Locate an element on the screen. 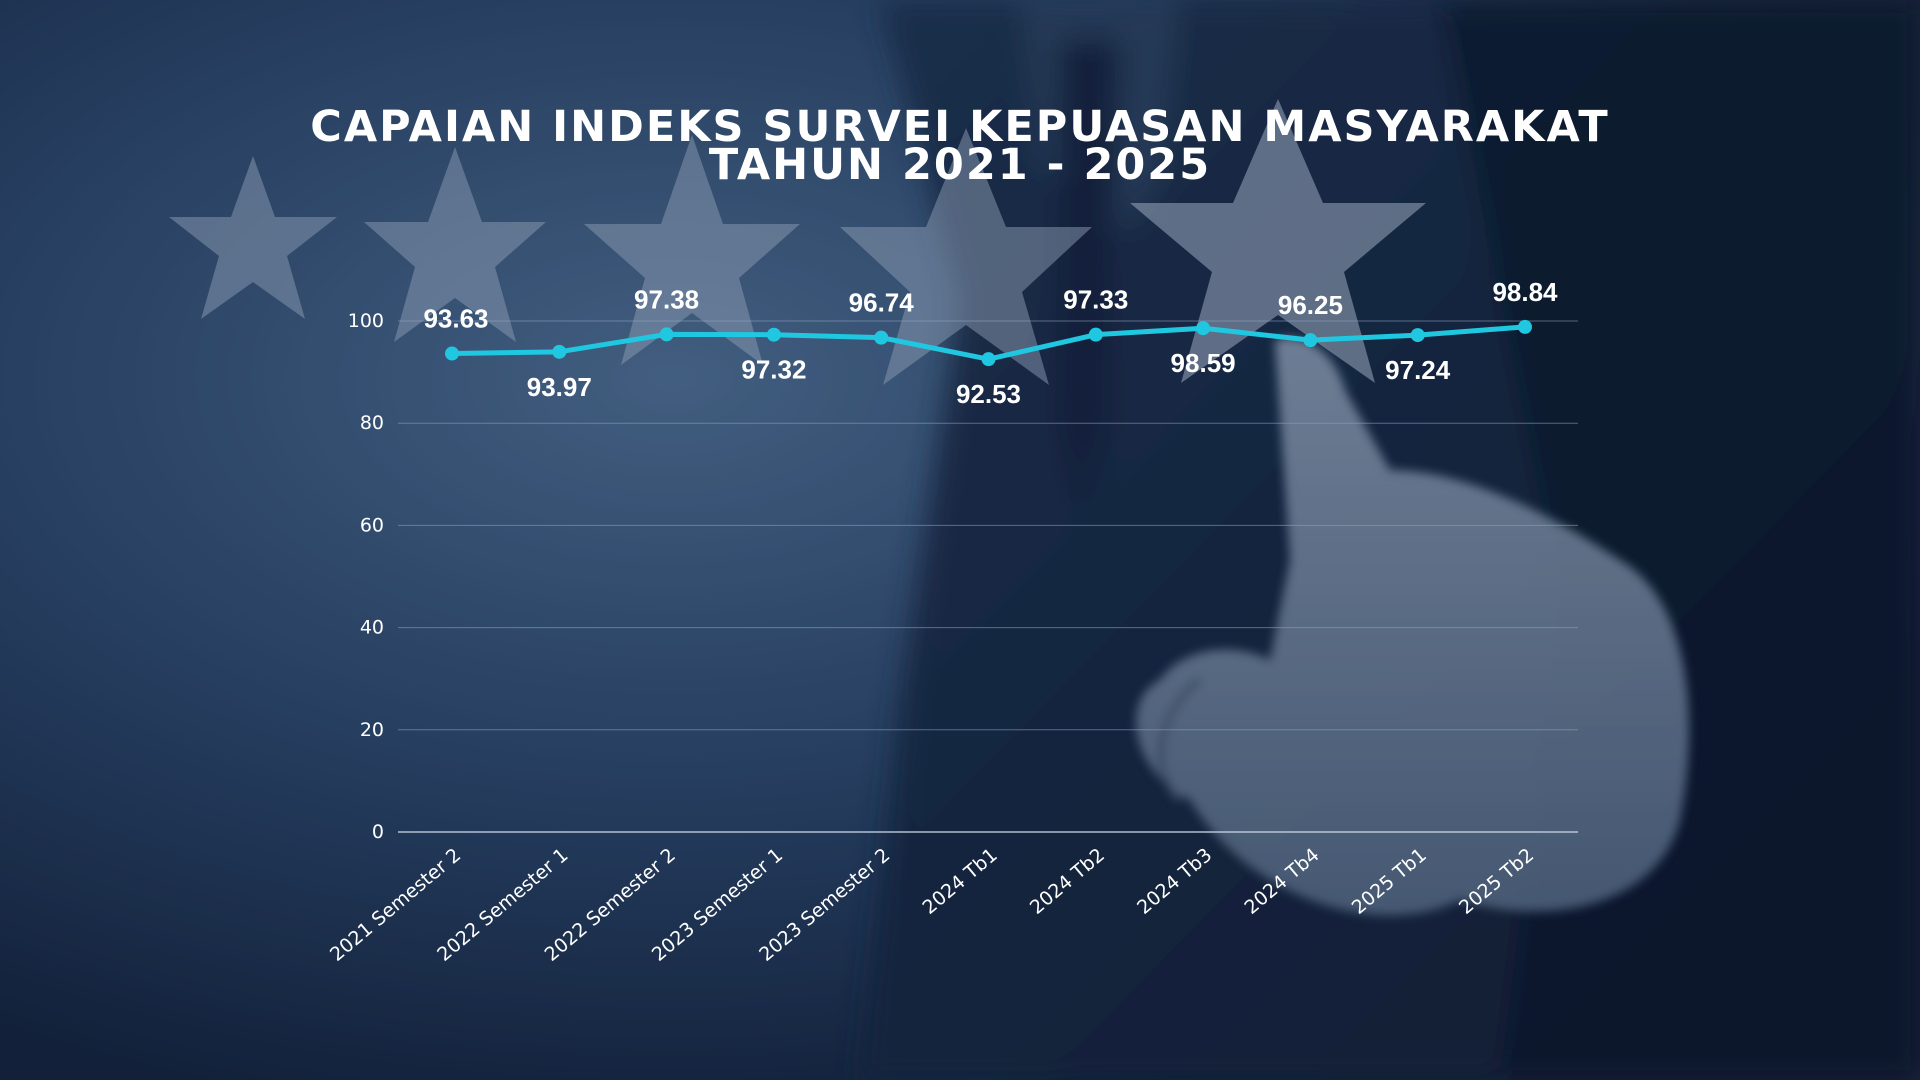 The width and height of the screenshot is (1920, 1080). data-label: 93.97 is located at coordinates (559, 387).